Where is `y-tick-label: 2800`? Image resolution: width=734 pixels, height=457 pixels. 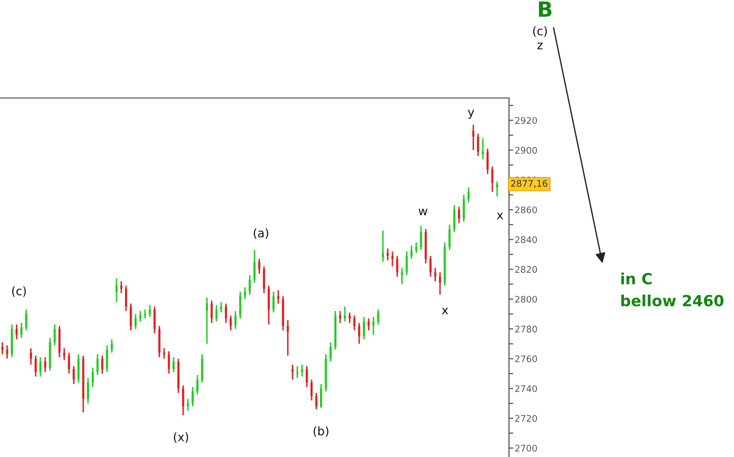
y-tick-label: 2800 is located at coordinates (526, 299).